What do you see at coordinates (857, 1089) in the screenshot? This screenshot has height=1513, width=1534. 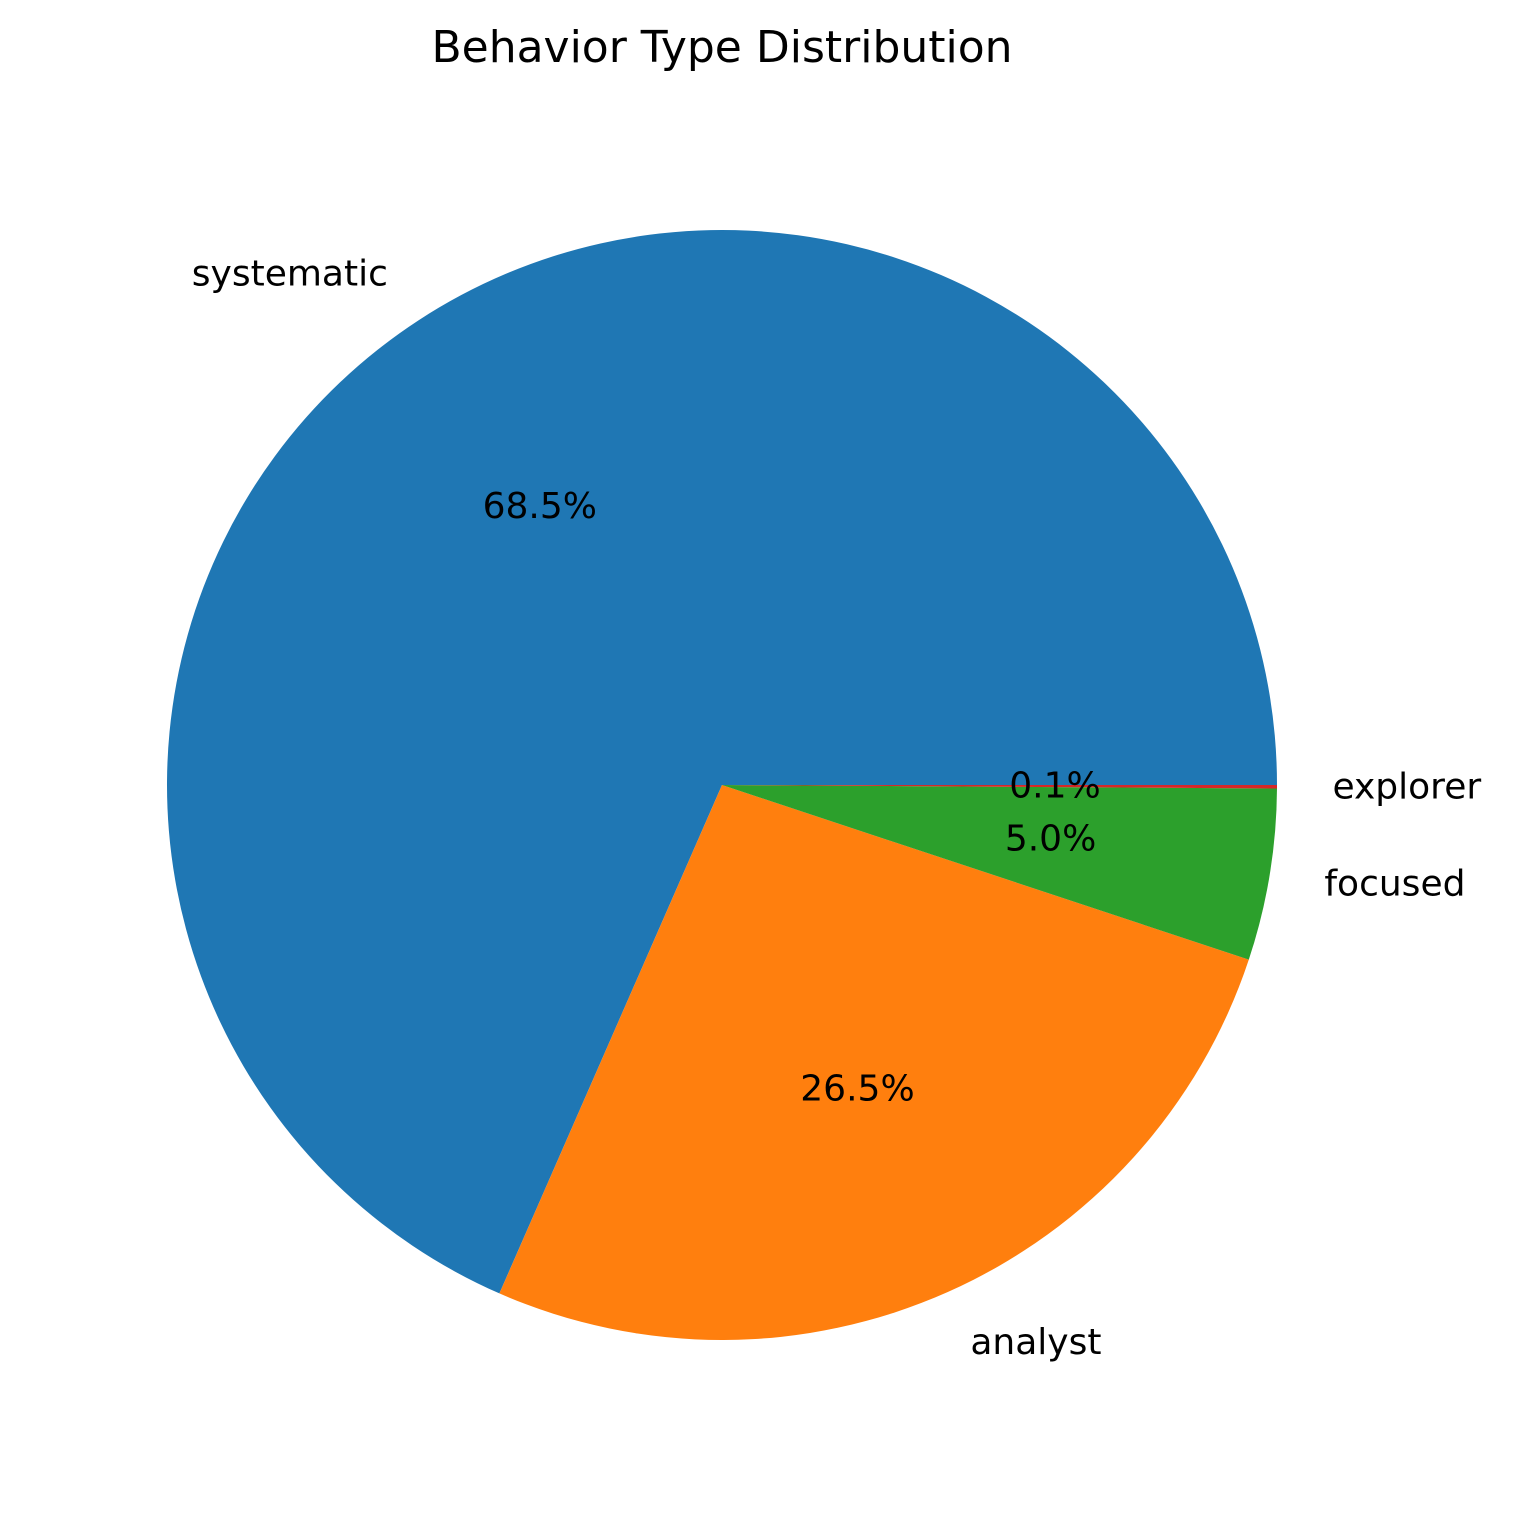 I see `pie-percent-label-analyst: 26.5%` at bounding box center [857, 1089].